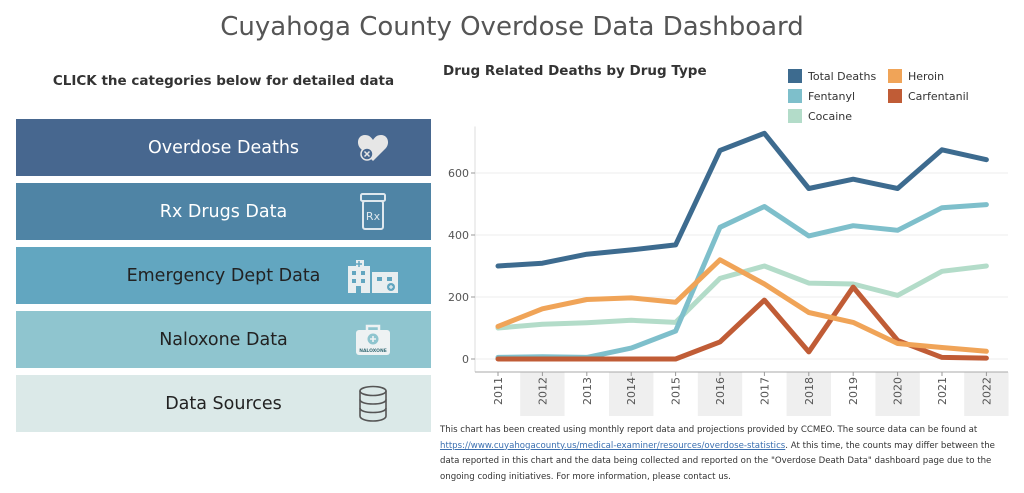 The image size is (1024, 493). What do you see at coordinates (373, 351) in the screenshot?
I see `naloxone-text: NALOXONE` at bounding box center [373, 351].